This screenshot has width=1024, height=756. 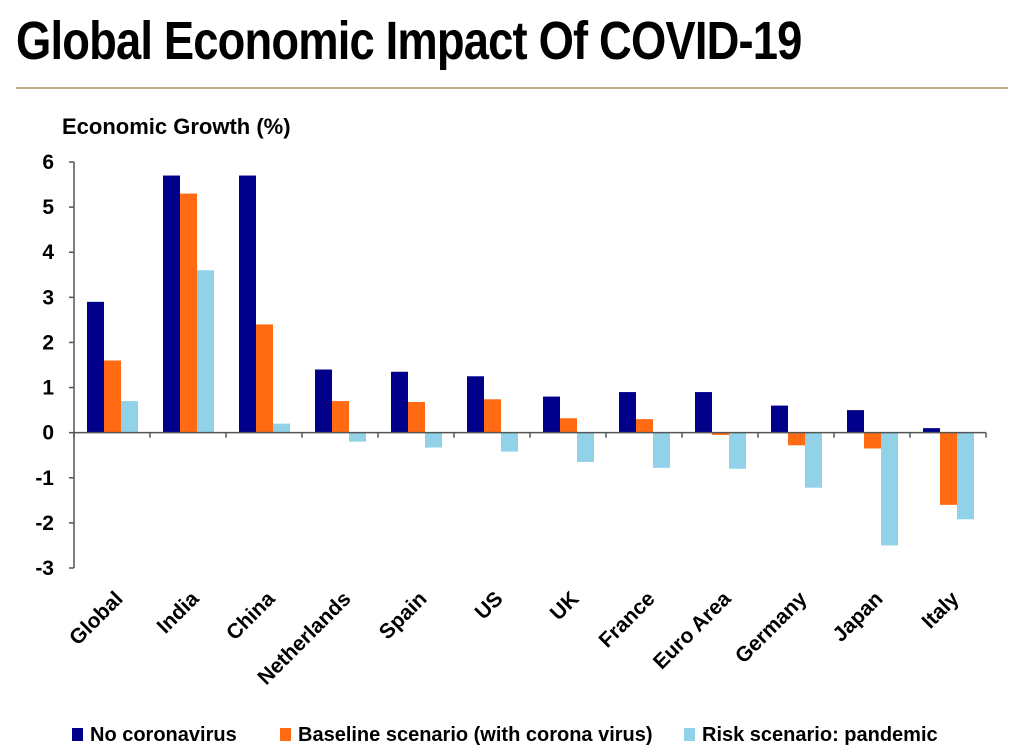 I want to click on y-tick-label: -3, so click(x=44, y=568).